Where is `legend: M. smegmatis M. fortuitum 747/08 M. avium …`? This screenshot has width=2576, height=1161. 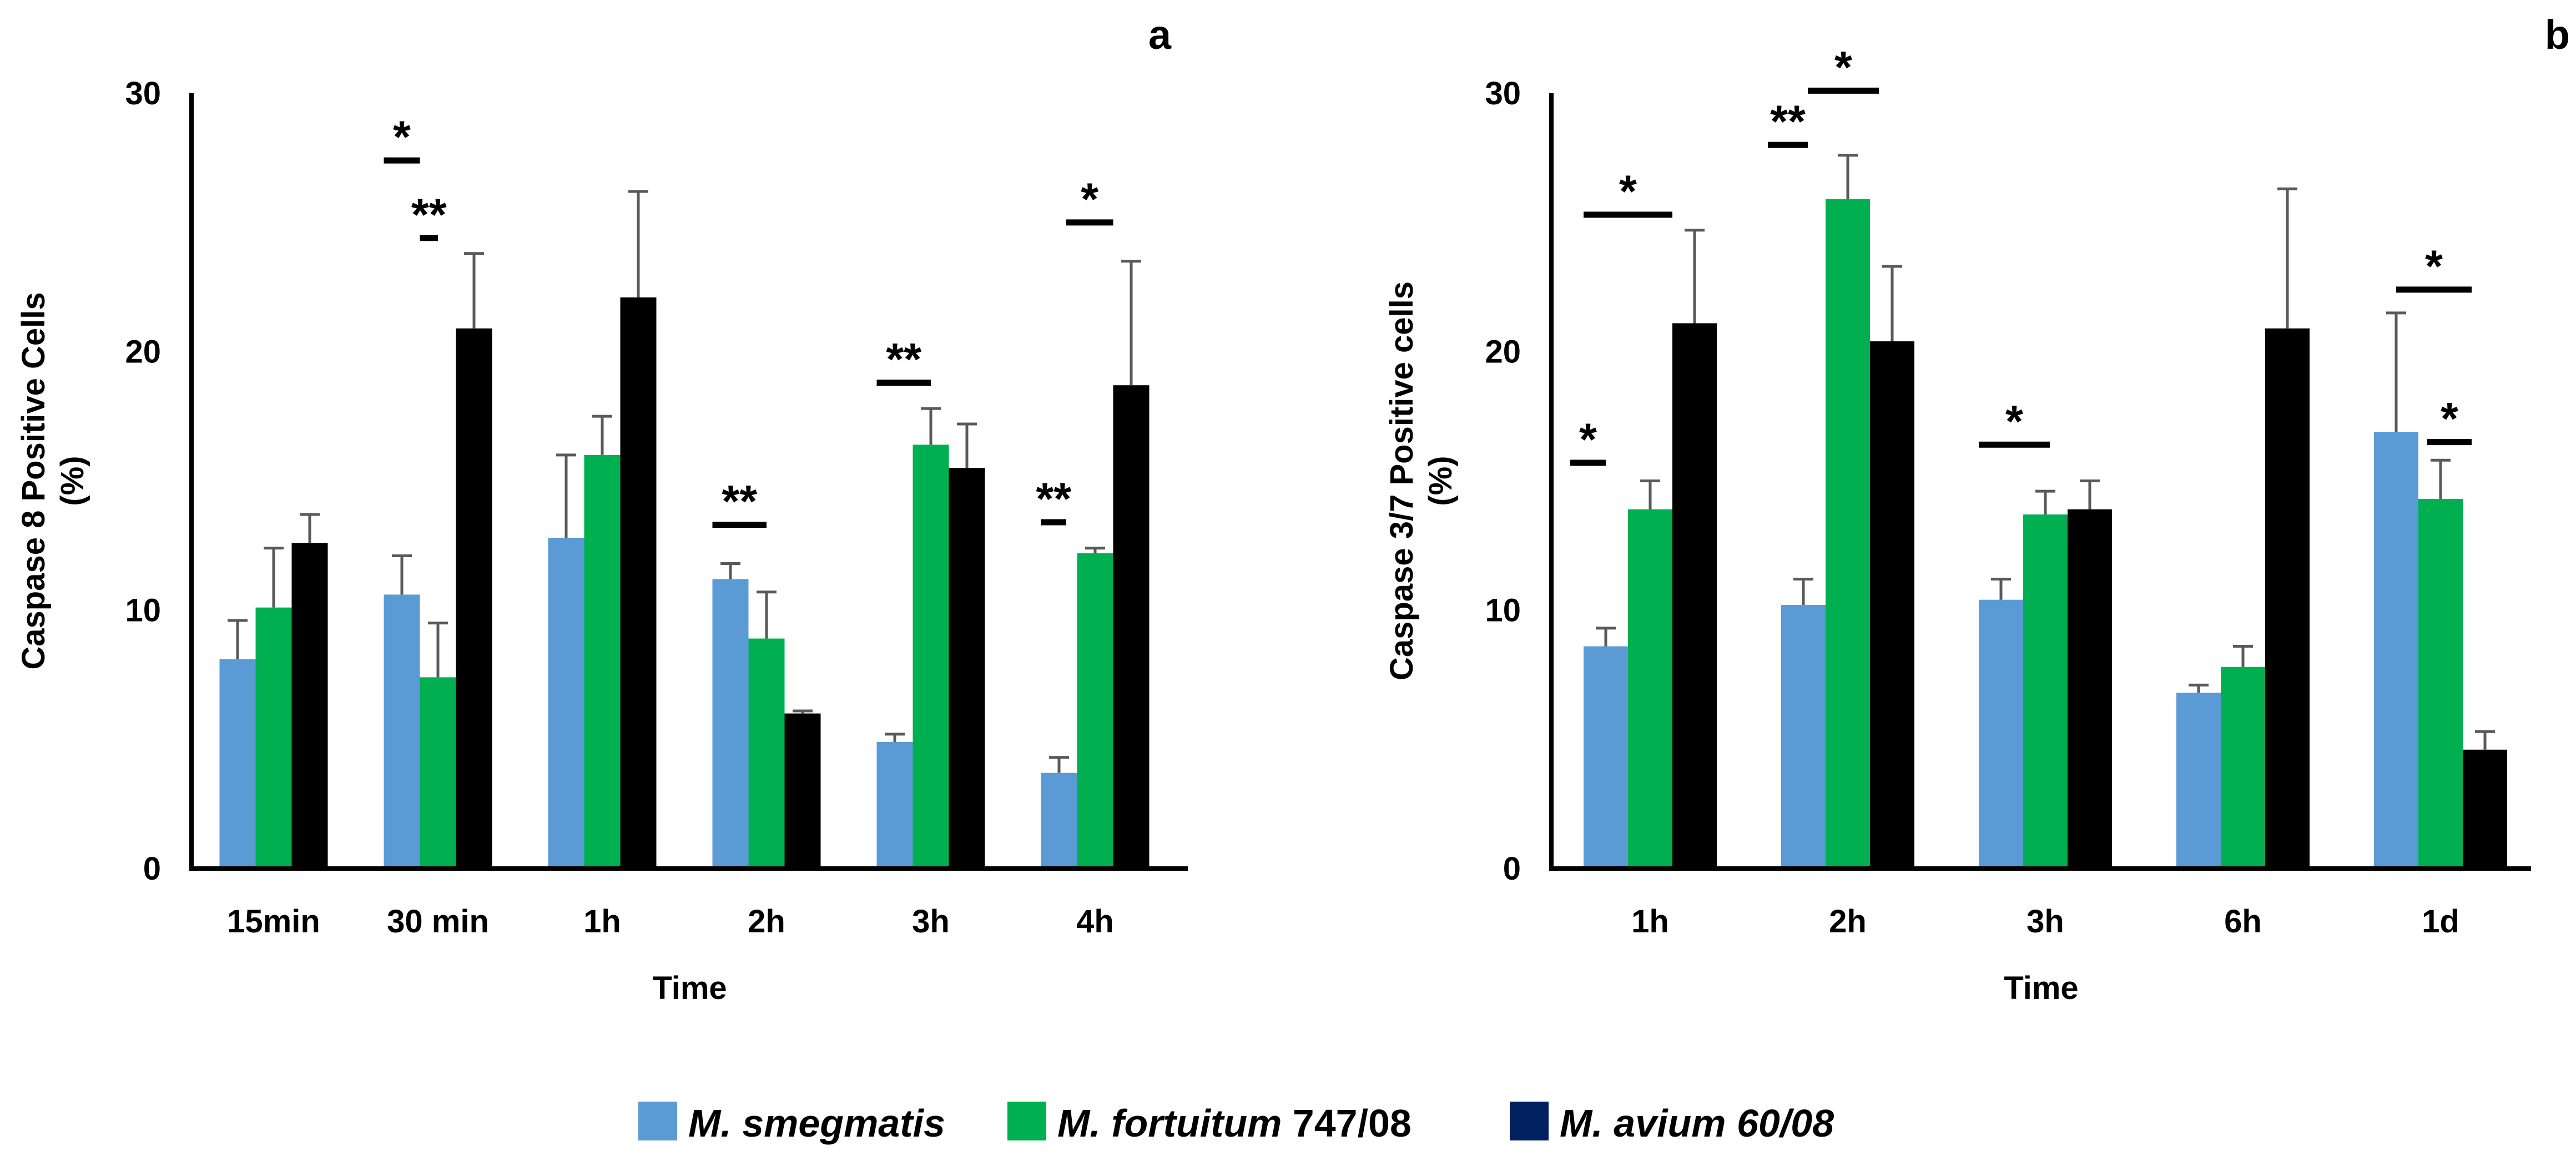 legend: M. smegmatis M. fortuitum 747/08 M. avium … is located at coordinates (1236, 1123).